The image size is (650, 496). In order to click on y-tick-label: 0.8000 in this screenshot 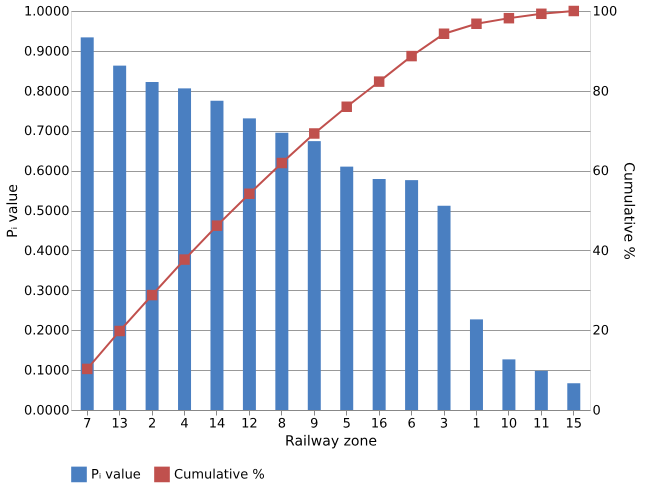, I will do `click(47, 92)`.